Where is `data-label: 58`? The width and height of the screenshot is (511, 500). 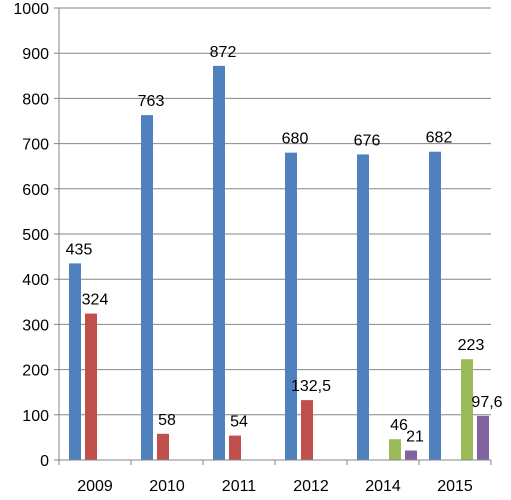 data-label: 58 is located at coordinates (167, 420).